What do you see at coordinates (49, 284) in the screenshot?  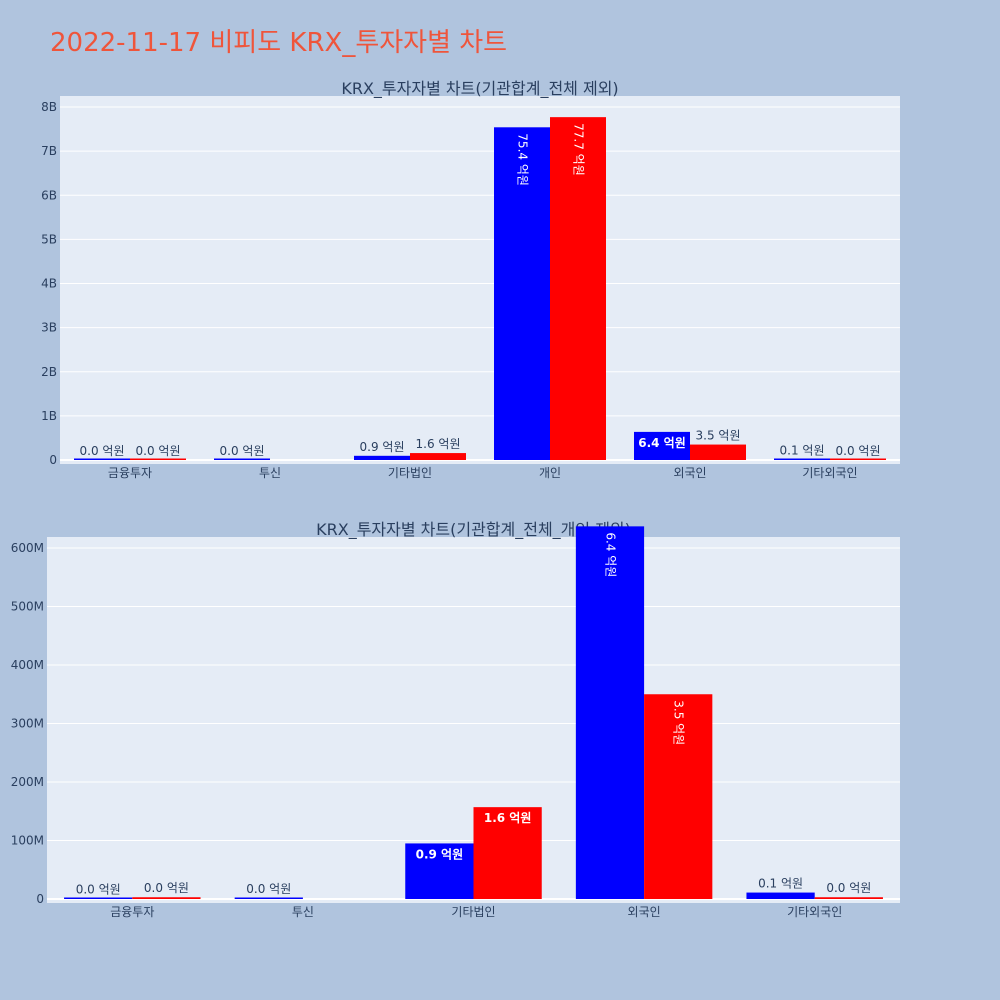 I see `y-tick-label: 4B` at bounding box center [49, 284].